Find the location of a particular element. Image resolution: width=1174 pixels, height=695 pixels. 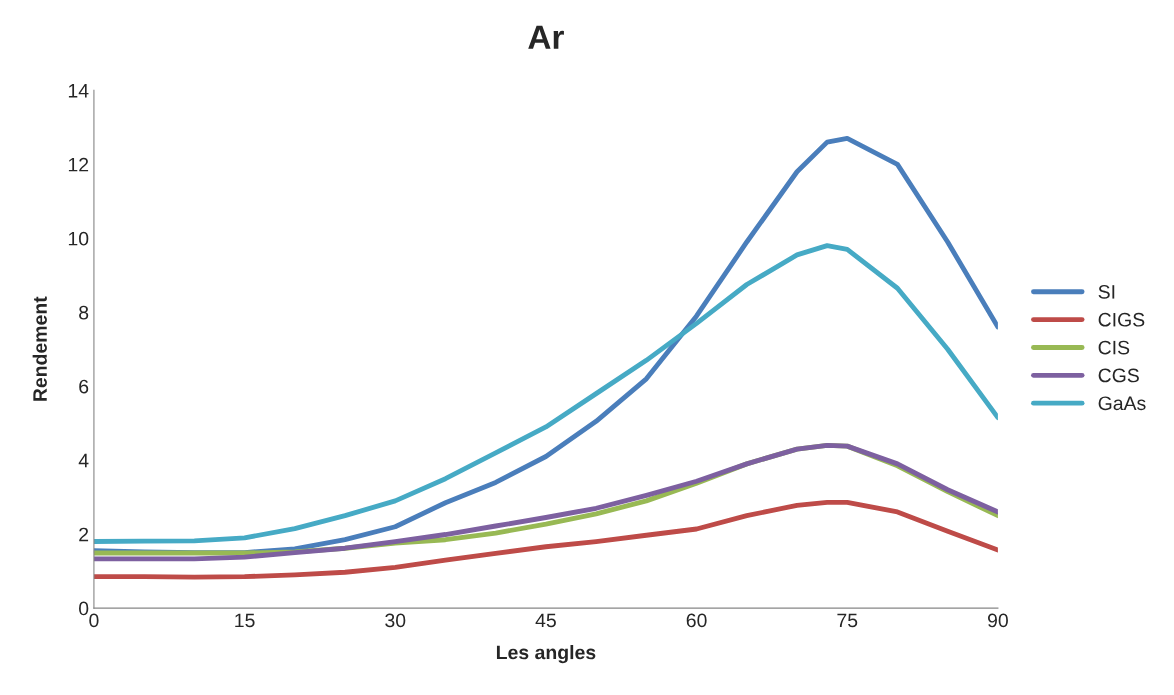

y-tick-label: 2 is located at coordinates (84, 534).